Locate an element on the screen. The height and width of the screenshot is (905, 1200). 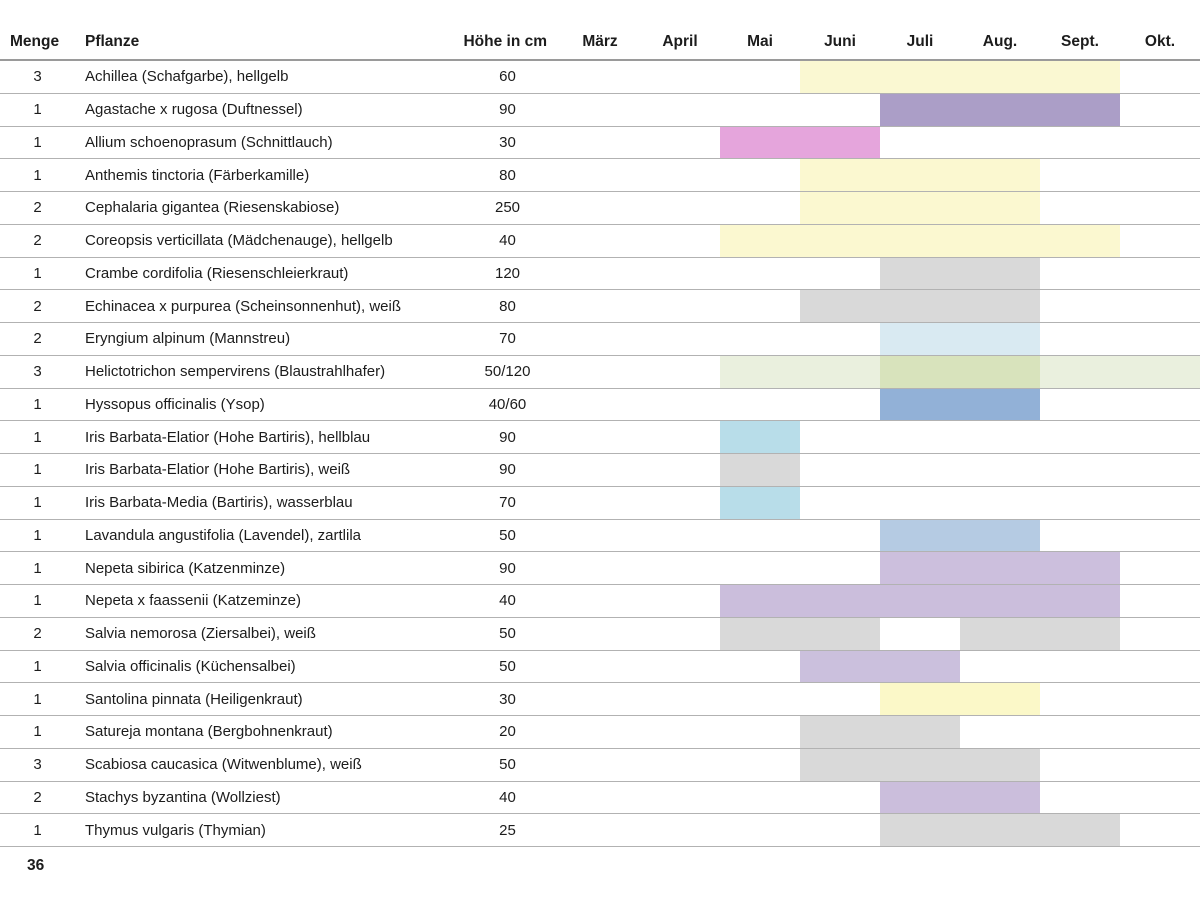
table-row: 3 Achillea (Schafgarbe), hellgelb 60 is located at coordinates (600, 77).